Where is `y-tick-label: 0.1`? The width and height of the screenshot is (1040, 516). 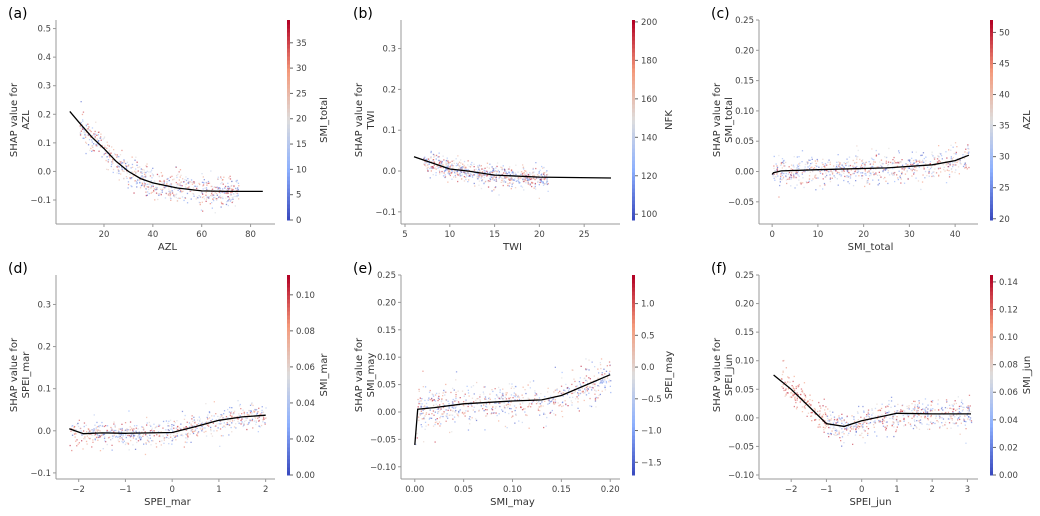
y-tick-label: 0.1 is located at coordinates (44, 390).